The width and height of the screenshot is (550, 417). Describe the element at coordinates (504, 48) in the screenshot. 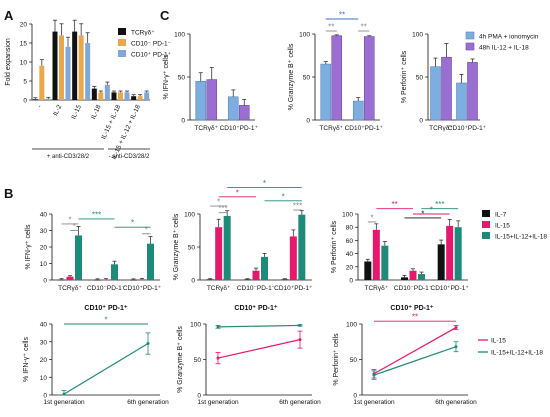

I see `legend-label: 48h IL-12 + IL-18` at that location.